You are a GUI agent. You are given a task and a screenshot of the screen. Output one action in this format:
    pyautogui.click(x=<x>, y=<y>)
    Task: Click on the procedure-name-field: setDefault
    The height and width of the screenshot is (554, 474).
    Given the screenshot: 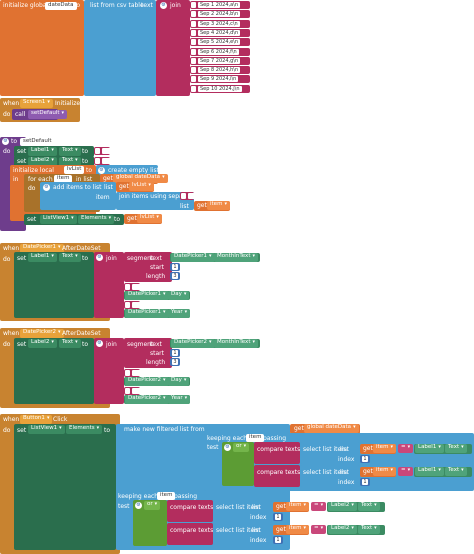 What is the action you would take?
    pyautogui.click(x=37, y=142)
    